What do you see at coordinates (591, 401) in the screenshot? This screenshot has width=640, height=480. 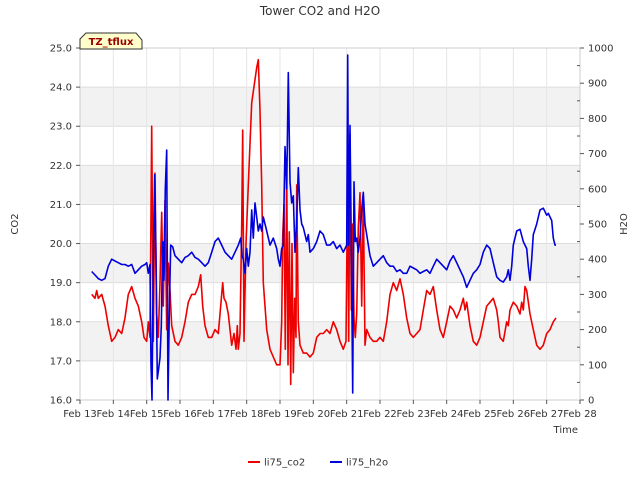 I see `y-right-tick-label: 0` at bounding box center [591, 401].